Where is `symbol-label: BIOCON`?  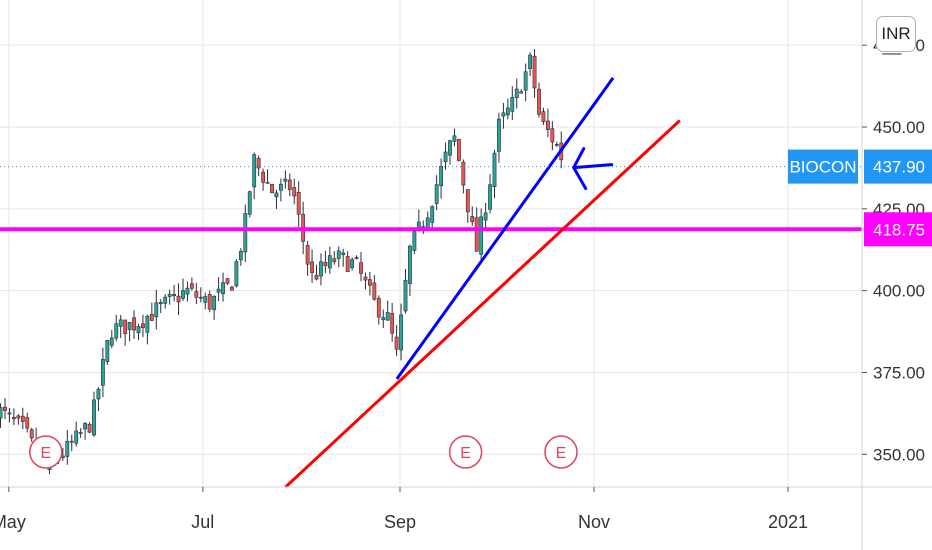
symbol-label: BIOCON is located at coordinates (822, 167).